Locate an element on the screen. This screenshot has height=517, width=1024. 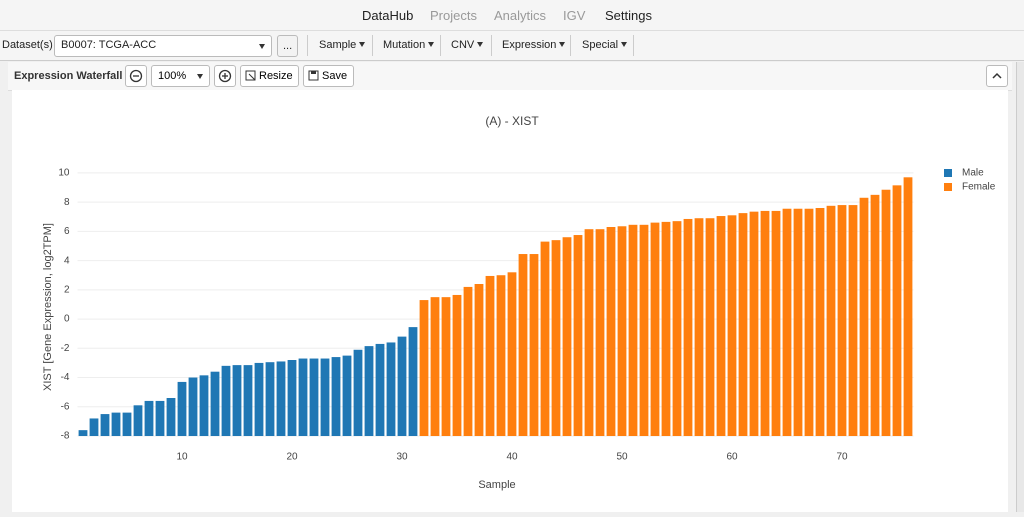
resize-icon is located at coordinates (250, 75).